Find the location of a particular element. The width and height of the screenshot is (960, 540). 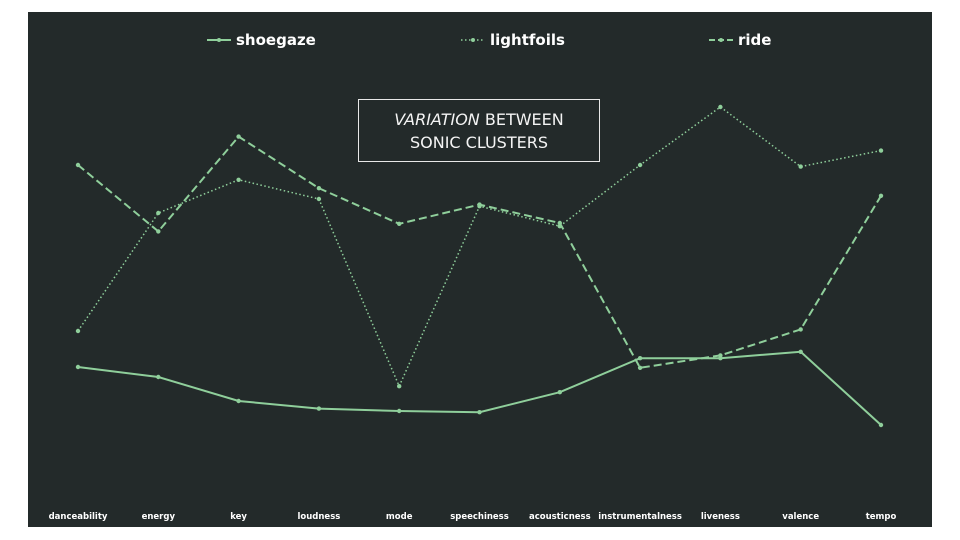

point-lightfoils-instrumentalness is located at coordinates (640, 165).